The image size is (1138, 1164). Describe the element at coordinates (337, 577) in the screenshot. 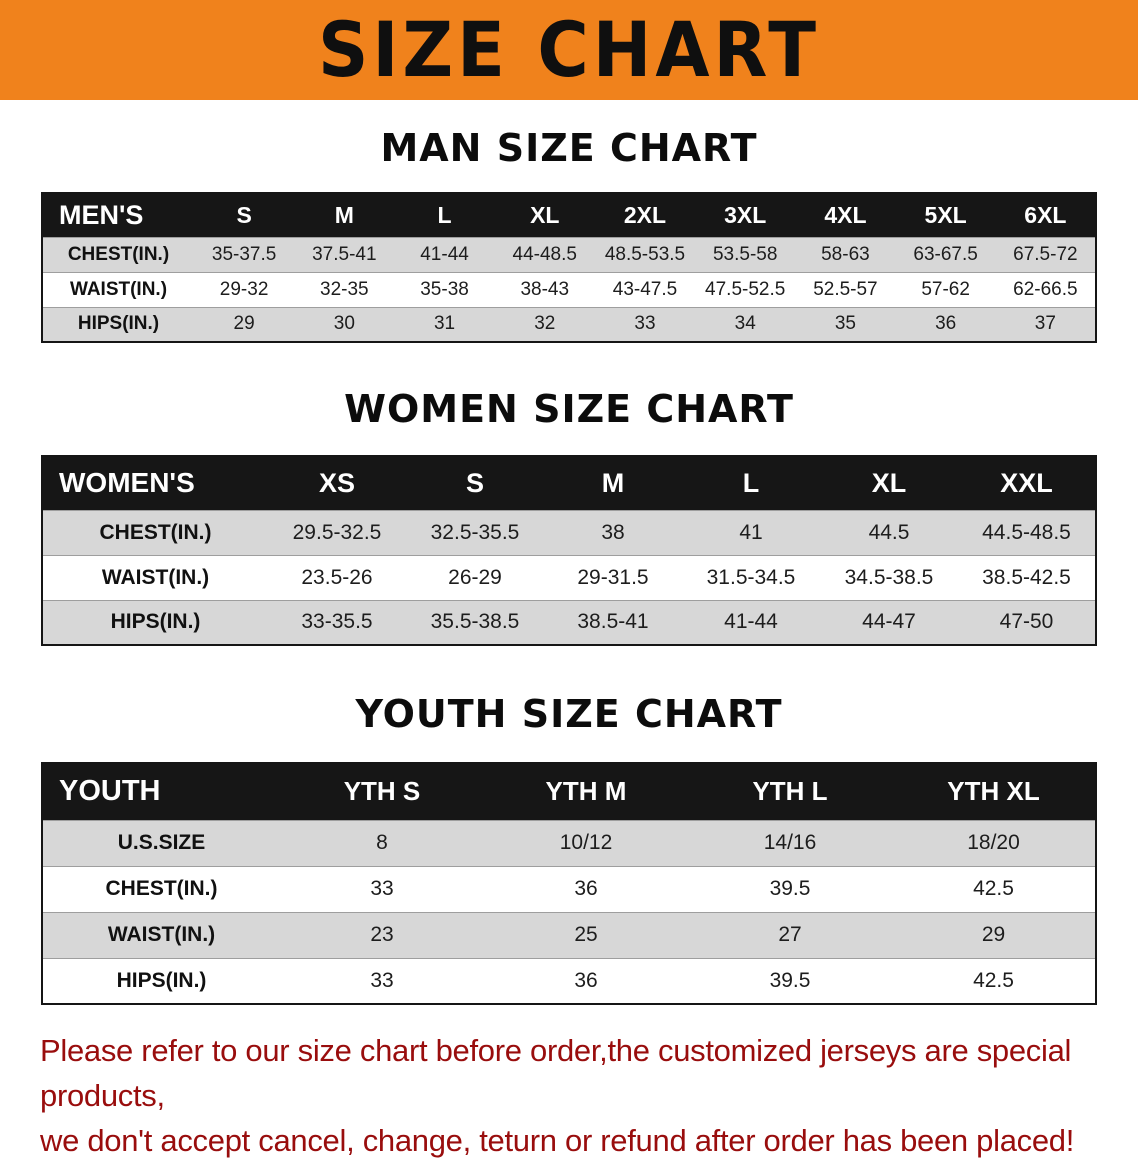

I see `size-value-cell: 23.5-26` at that location.